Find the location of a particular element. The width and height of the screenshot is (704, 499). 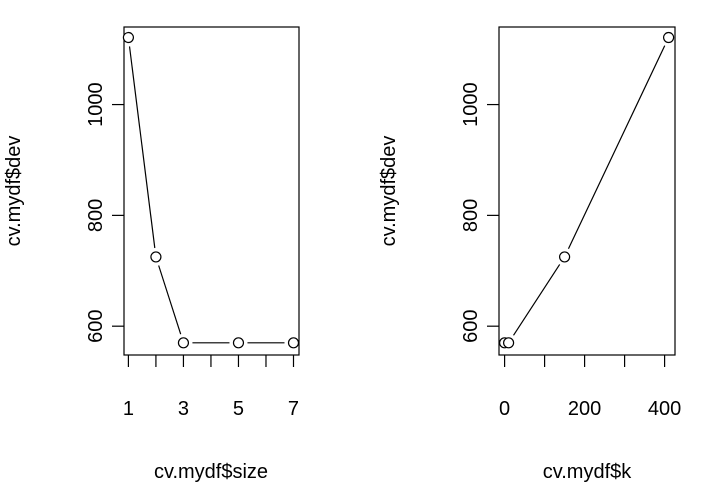

x-tick-label: 200 is located at coordinates (584, 409).